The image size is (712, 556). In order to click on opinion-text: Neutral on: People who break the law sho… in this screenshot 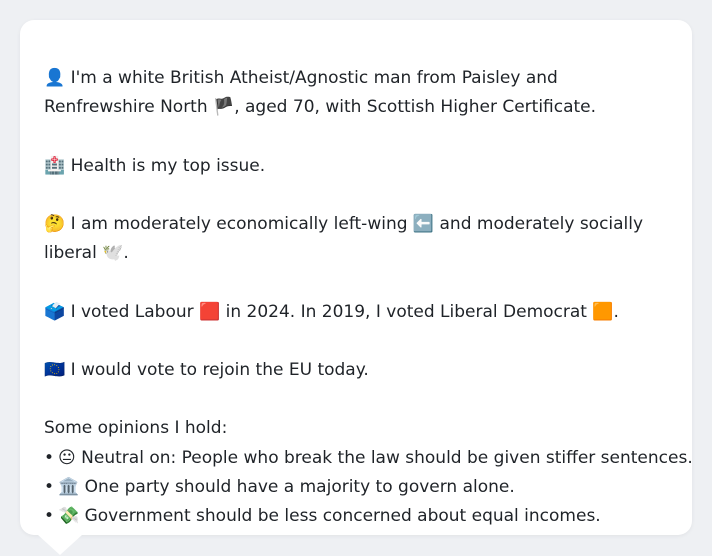, I will do `click(387, 457)`.